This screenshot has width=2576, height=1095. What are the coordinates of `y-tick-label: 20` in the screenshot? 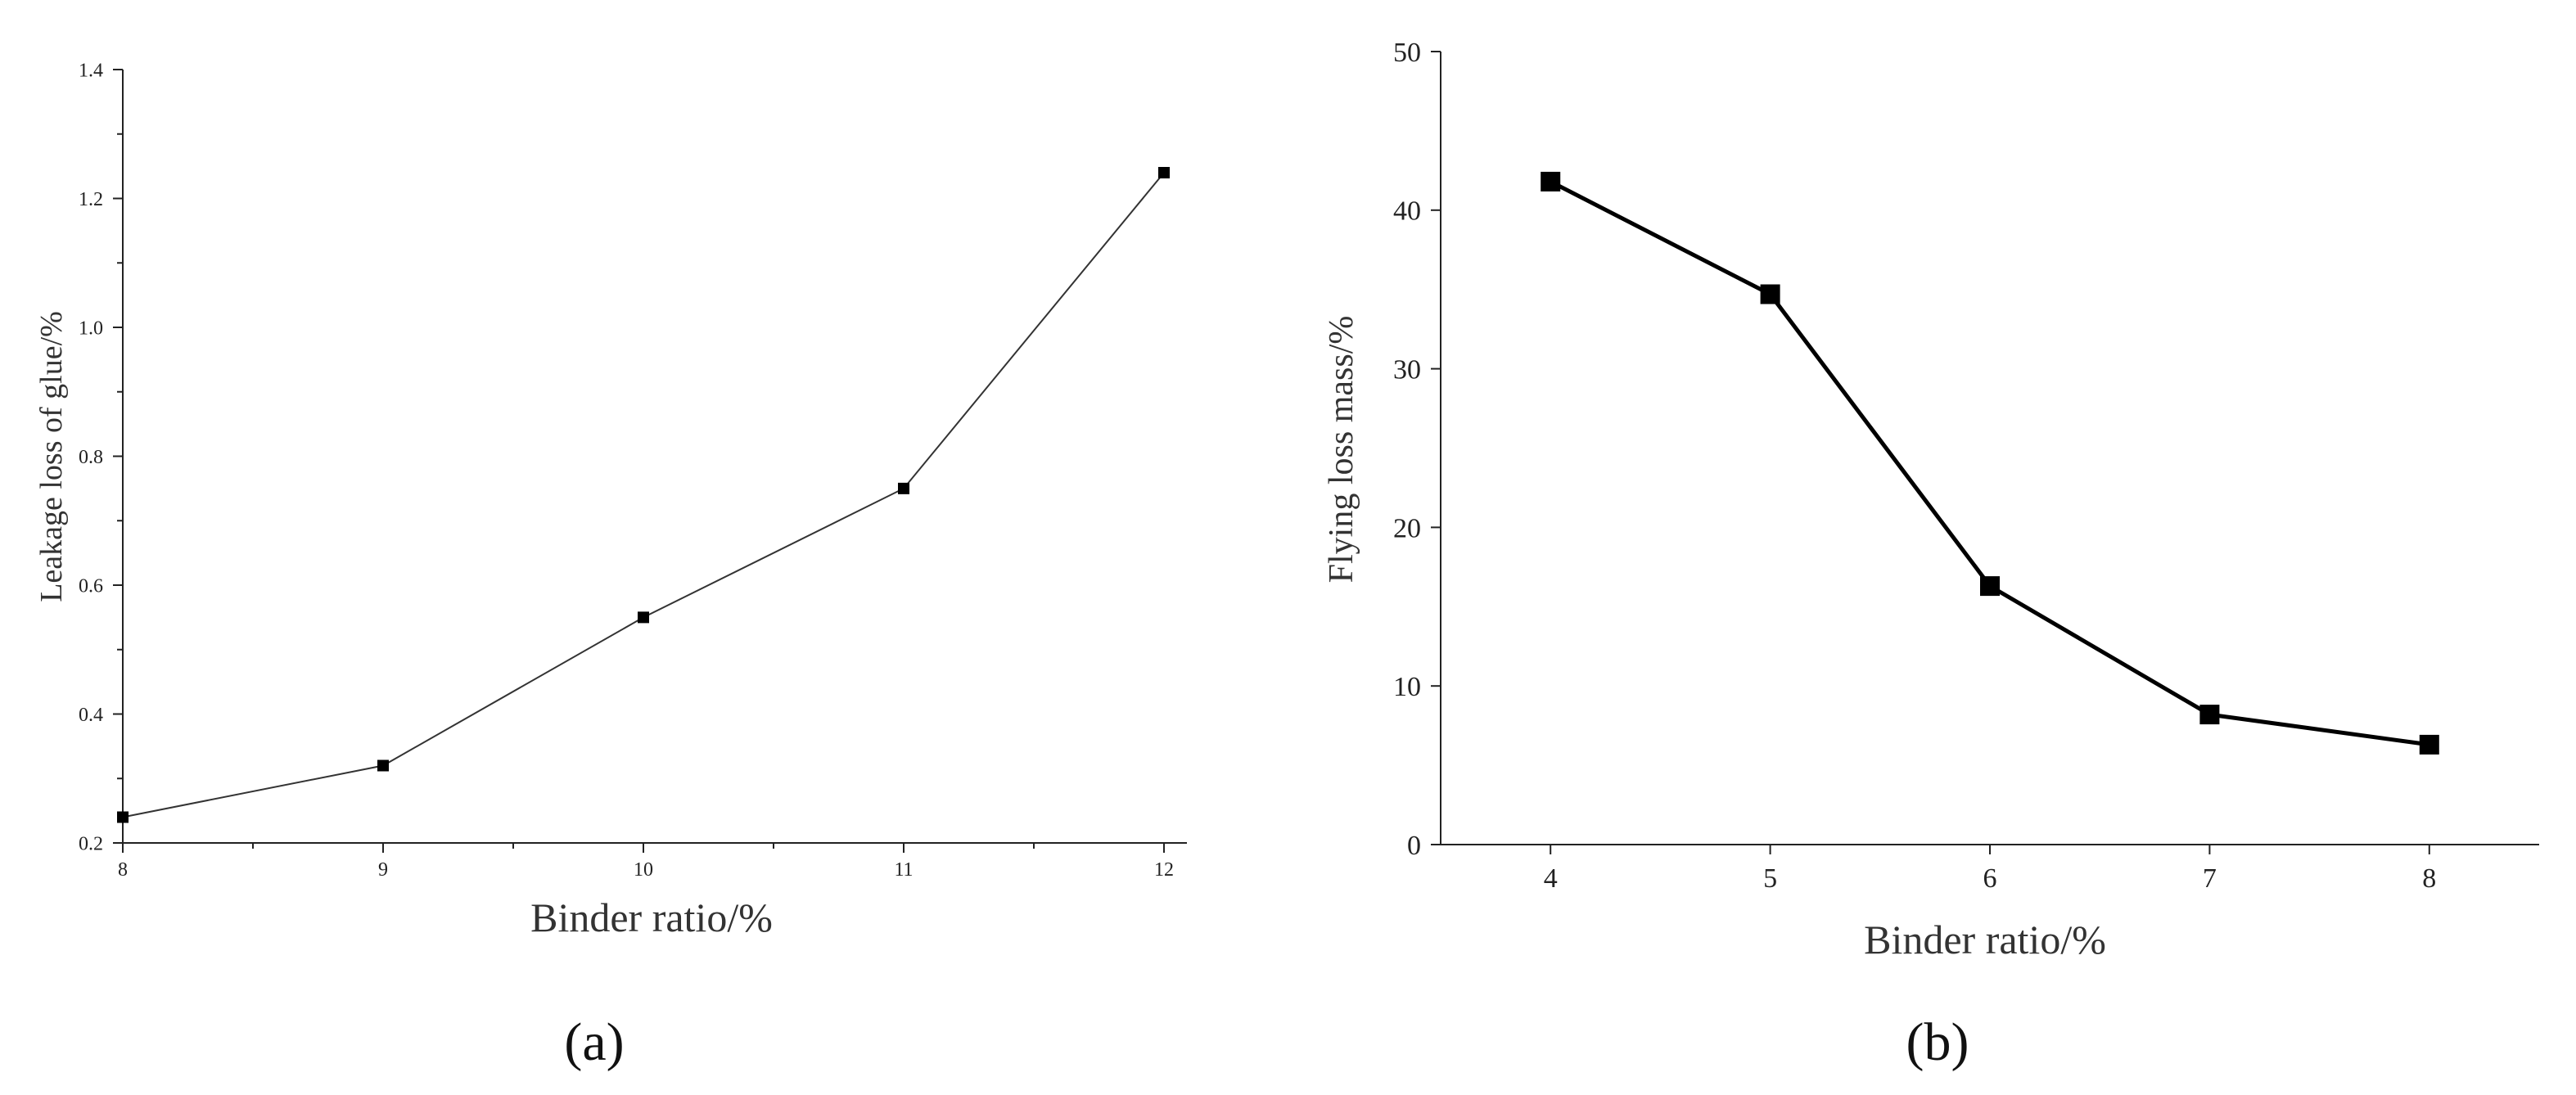 It's located at (1407, 528).